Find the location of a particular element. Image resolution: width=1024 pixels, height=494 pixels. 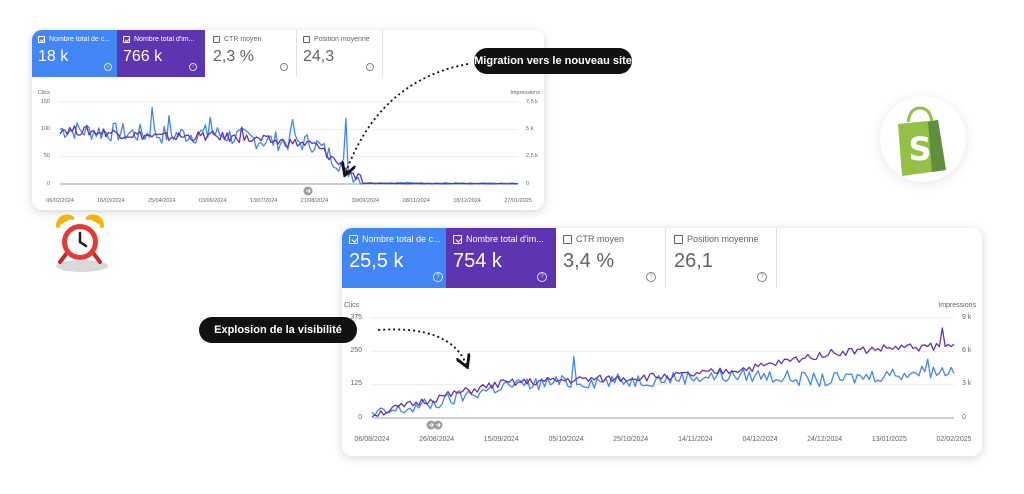

metric-tile-position: Position moyenne 26,1? is located at coordinates (722, 258).